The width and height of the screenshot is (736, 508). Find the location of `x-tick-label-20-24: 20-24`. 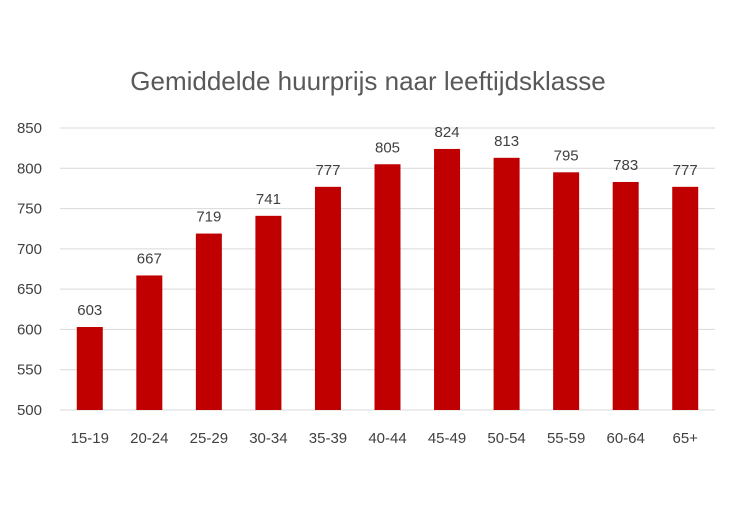

x-tick-label-20-24: 20-24 is located at coordinates (149, 438).